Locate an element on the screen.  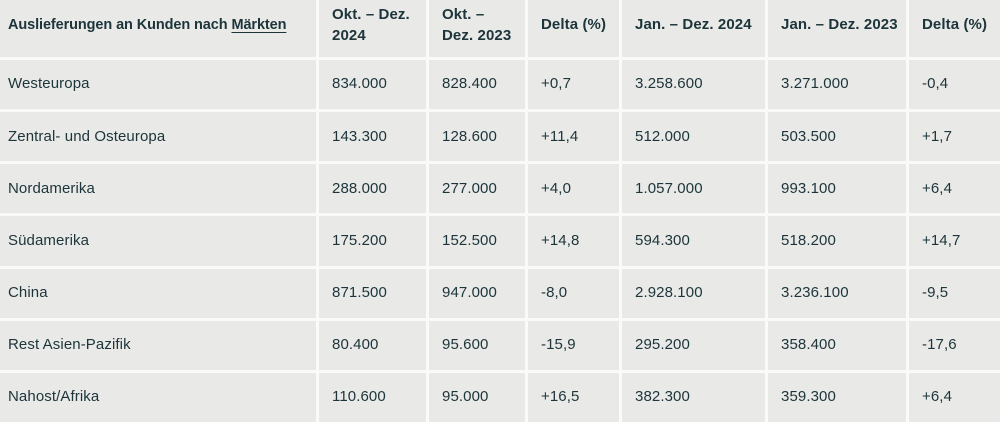
value-cell-q4-2023: 277.000 is located at coordinates (477, 189).